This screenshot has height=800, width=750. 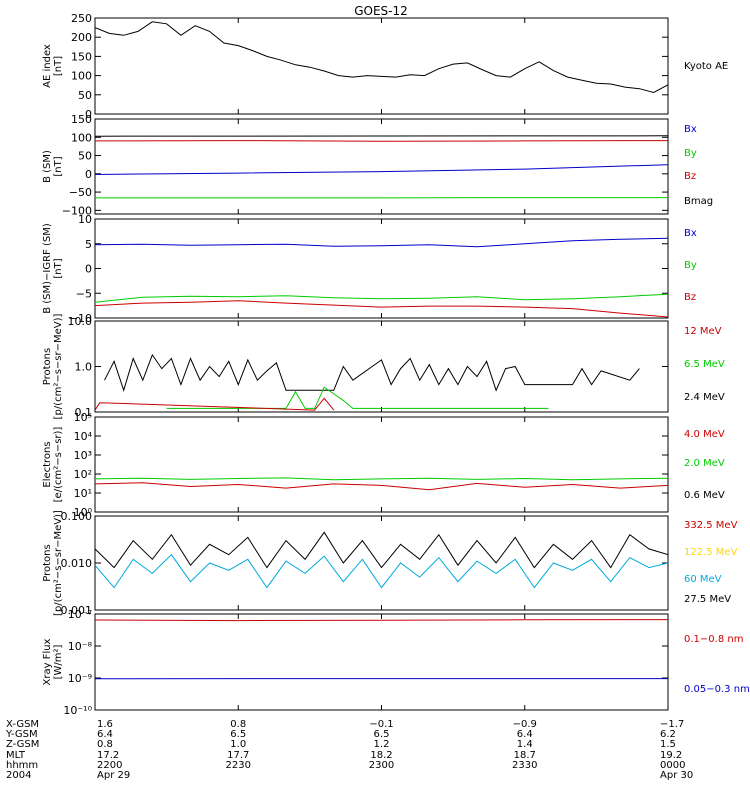 I want to click on y-axis-label: B (SM), so click(x=47, y=166).